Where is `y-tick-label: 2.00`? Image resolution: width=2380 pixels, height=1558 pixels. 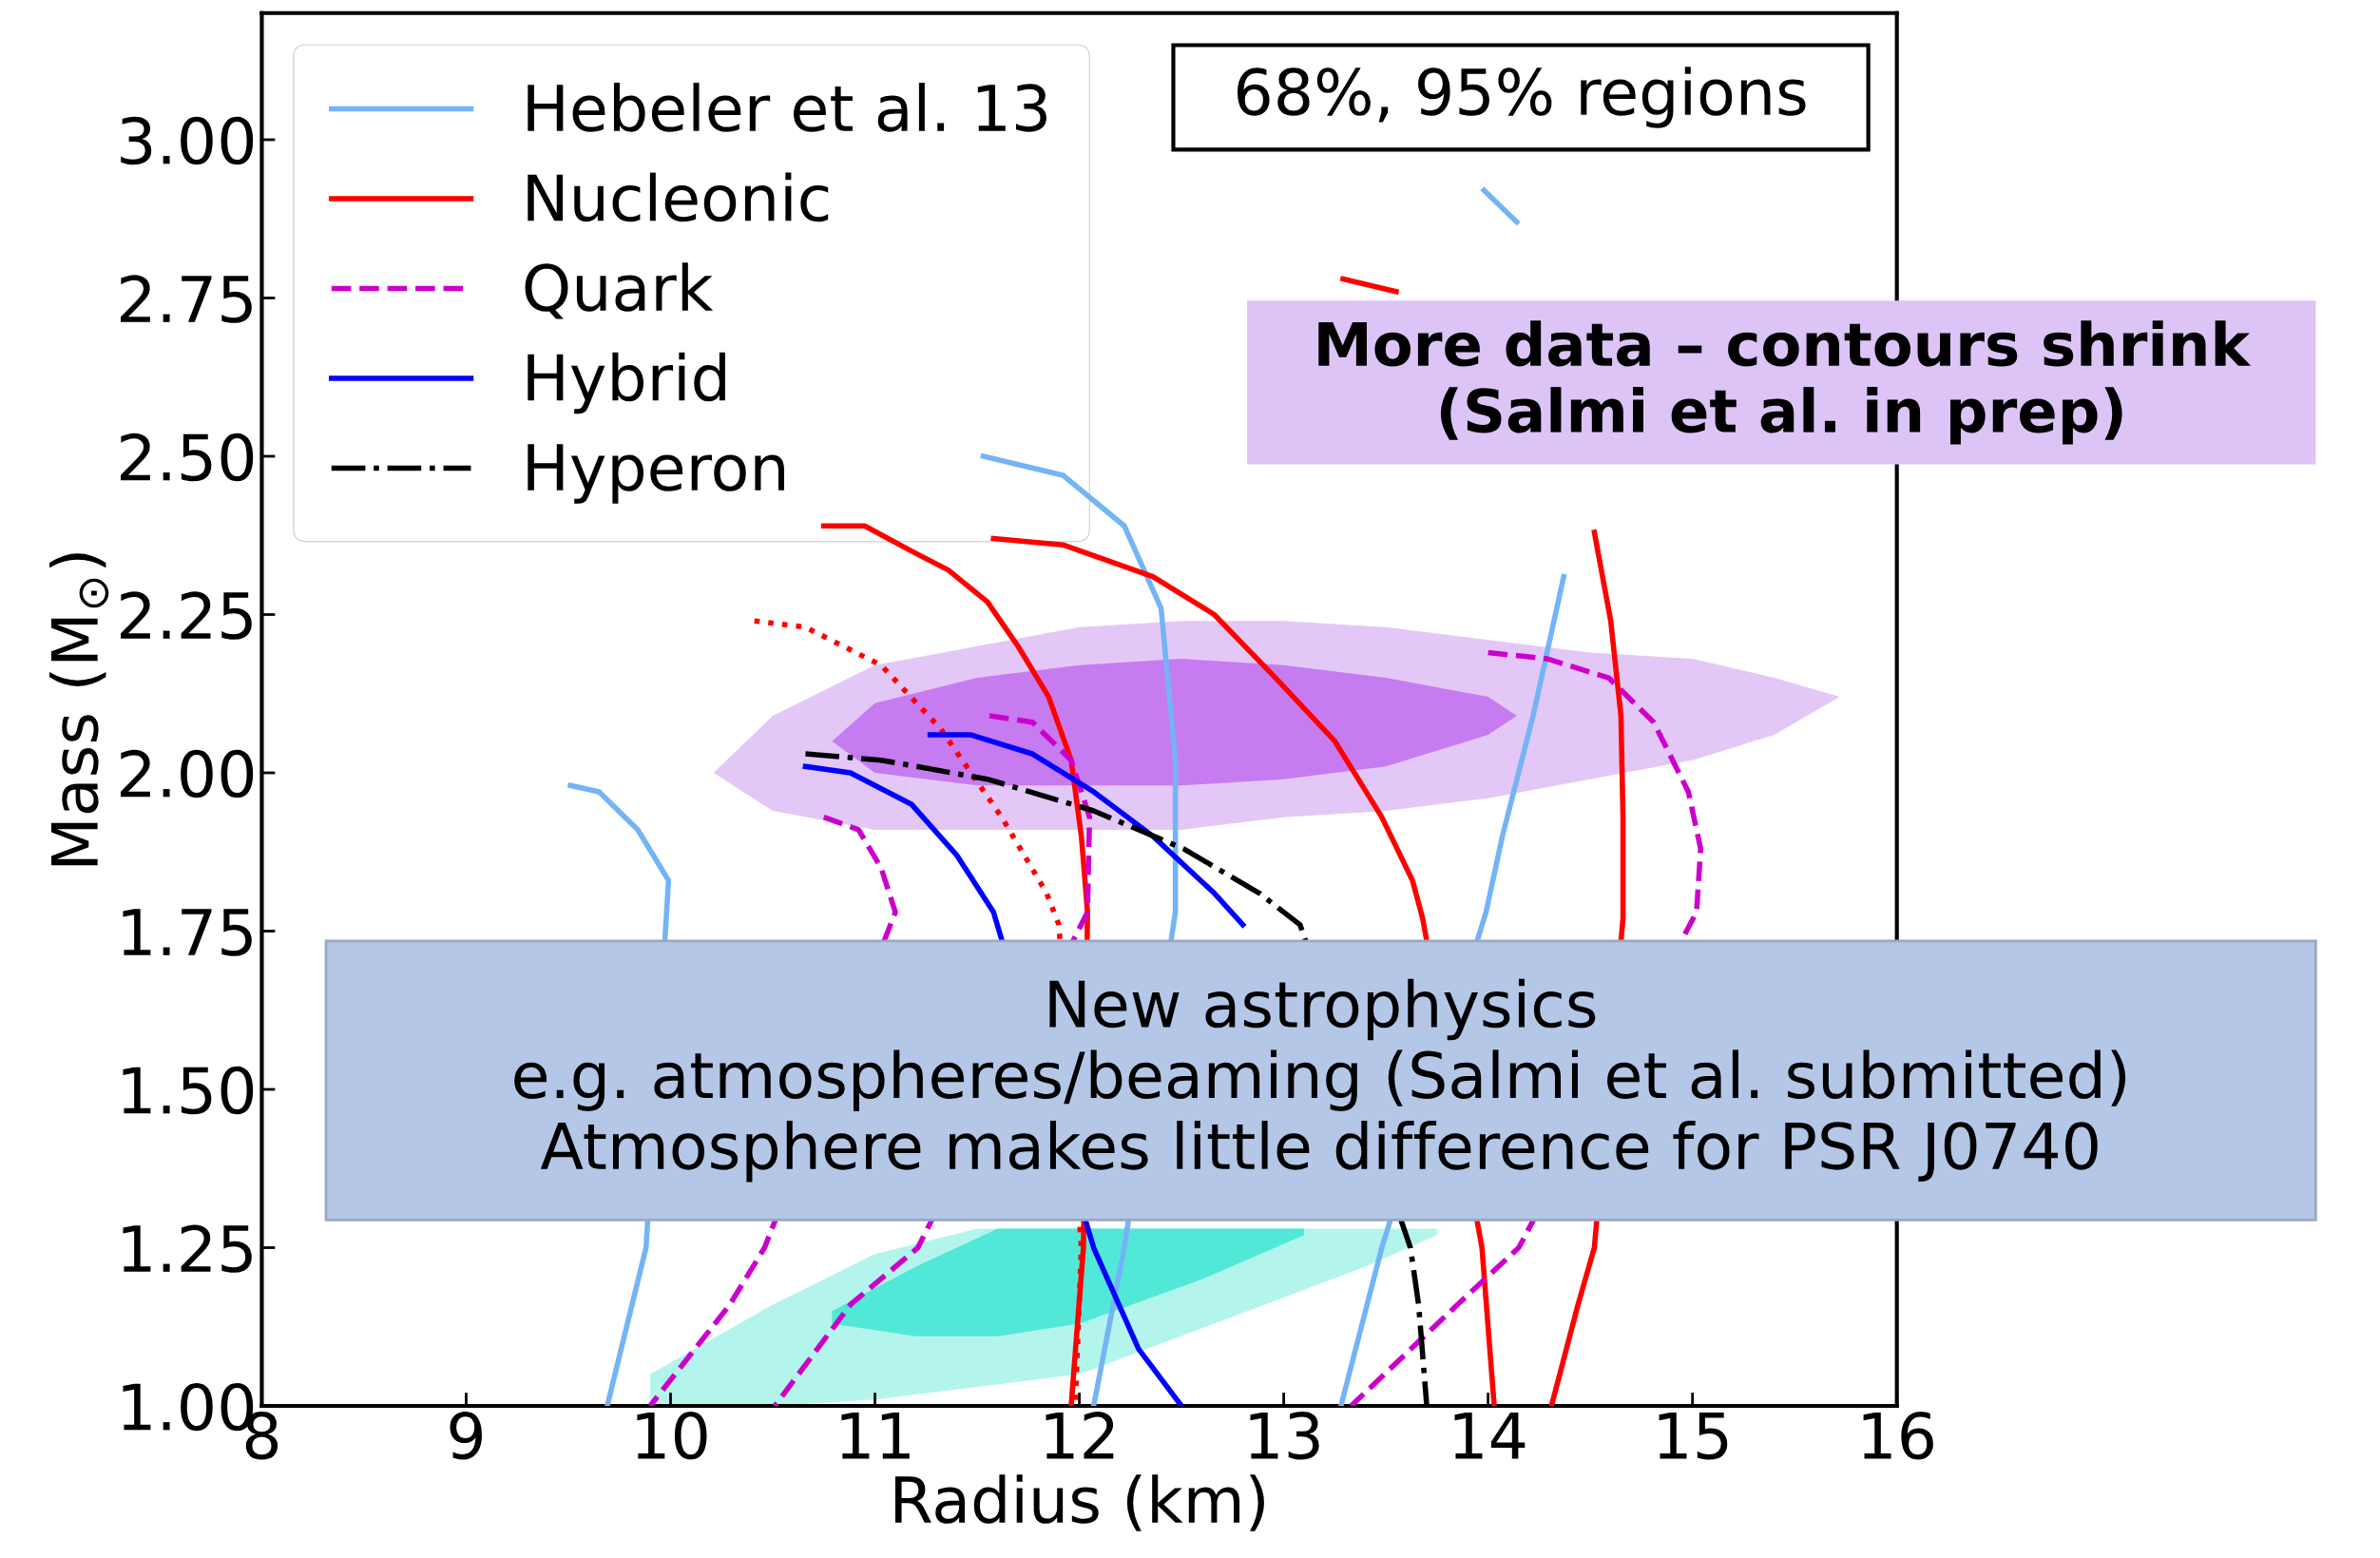 y-tick-label: 2.00 is located at coordinates (187, 773).